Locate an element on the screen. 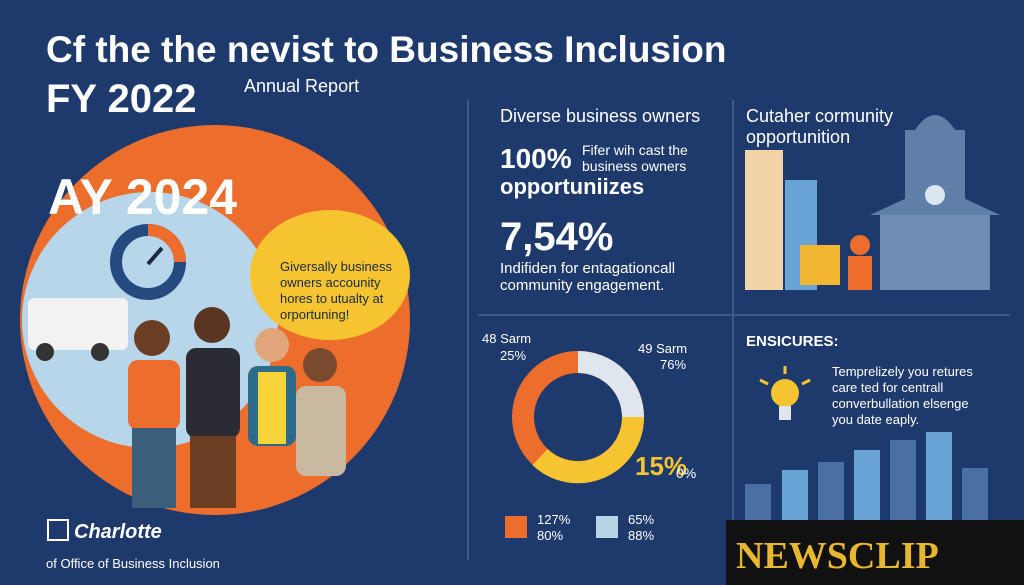 This screenshot has width=1024, height=585. speech-bubble is located at coordinates (330, 275).